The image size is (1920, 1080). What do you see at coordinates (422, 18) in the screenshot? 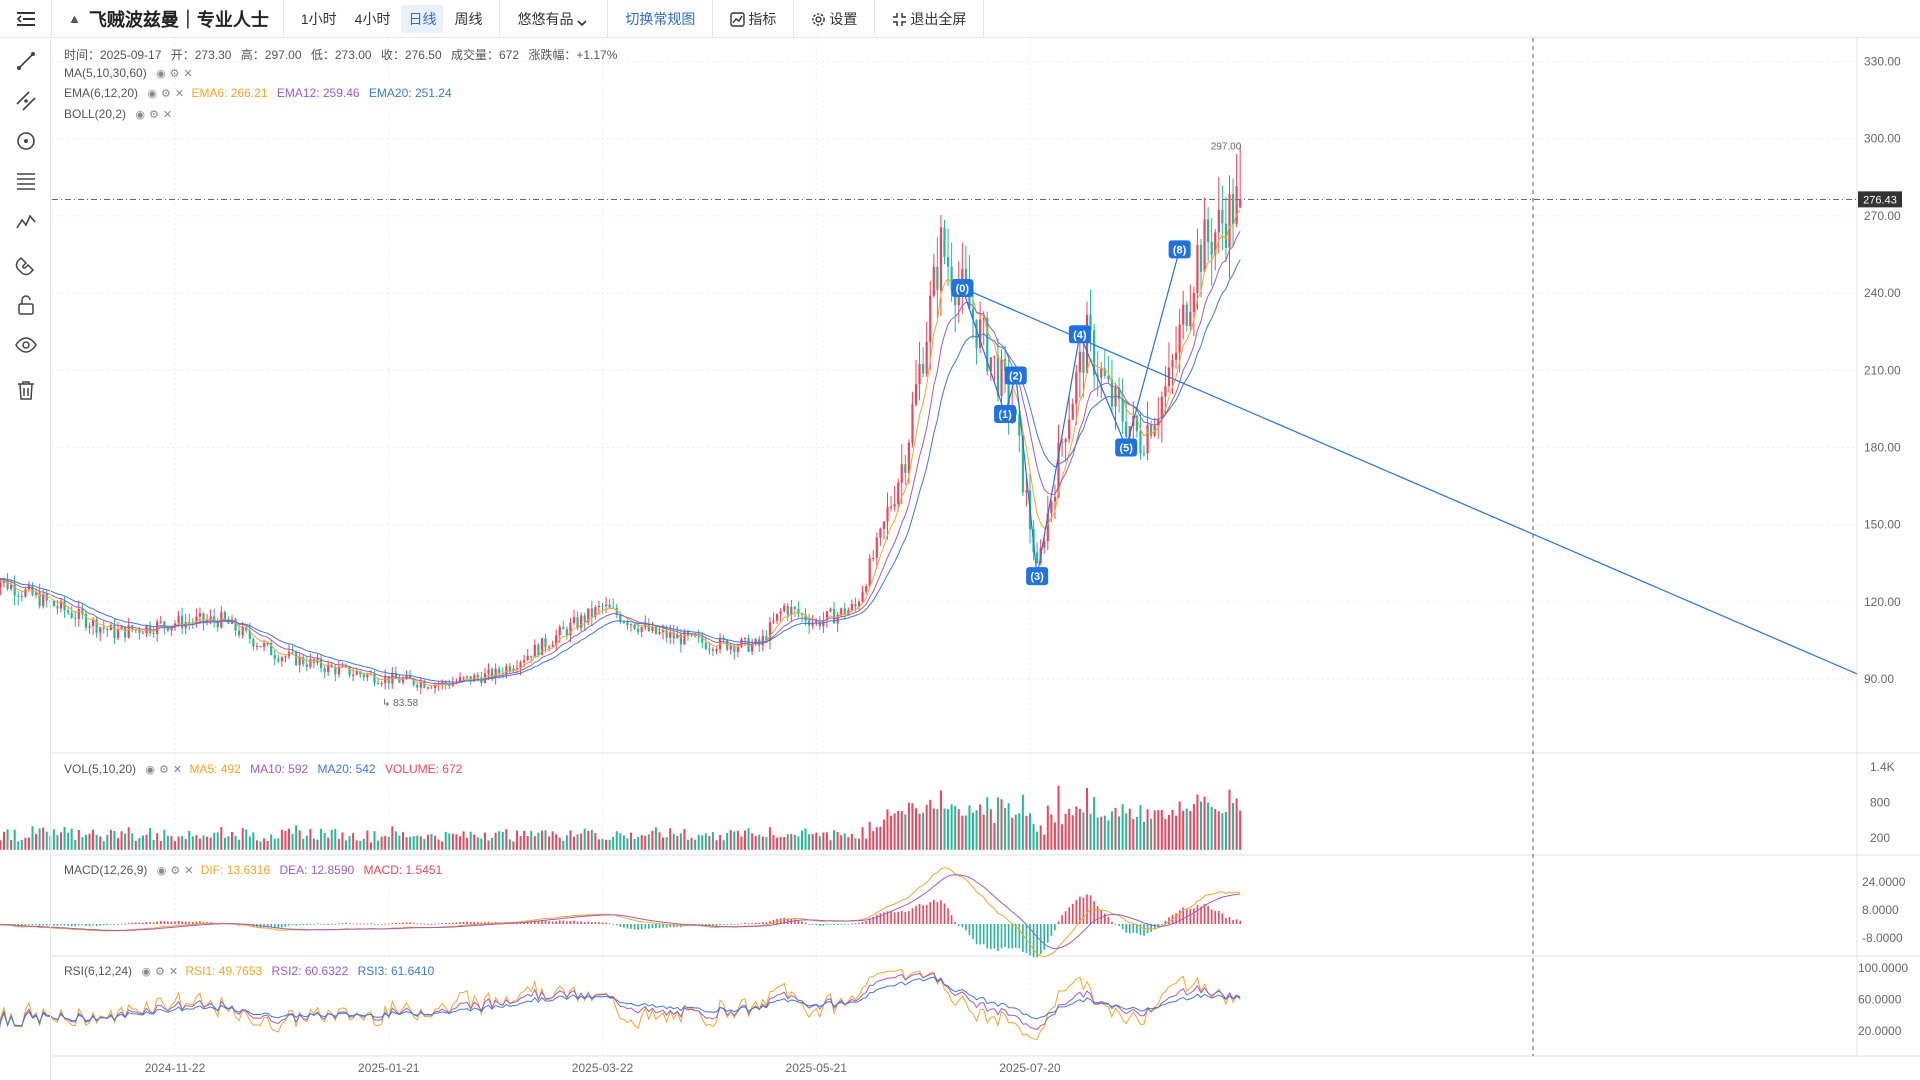
I see `period-daily-button: 日线` at bounding box center [422, 18].